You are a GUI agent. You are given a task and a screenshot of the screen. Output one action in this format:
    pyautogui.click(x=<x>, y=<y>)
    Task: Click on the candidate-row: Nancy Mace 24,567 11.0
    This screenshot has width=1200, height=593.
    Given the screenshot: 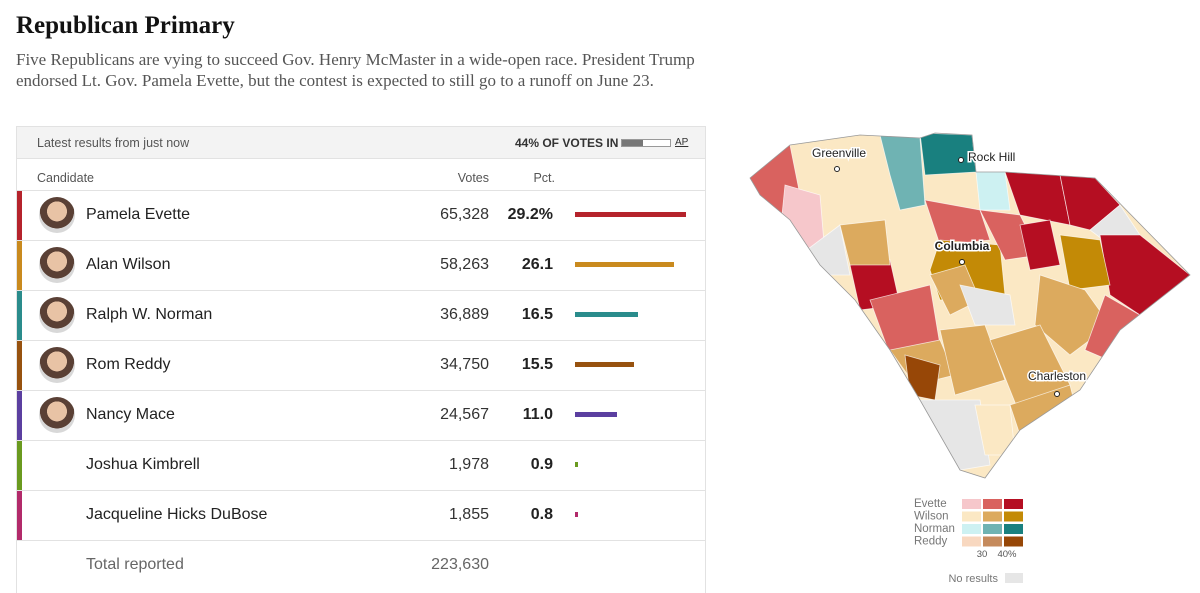 What is the action you would take?
    pyautogui.click(x=361, y=415)
    